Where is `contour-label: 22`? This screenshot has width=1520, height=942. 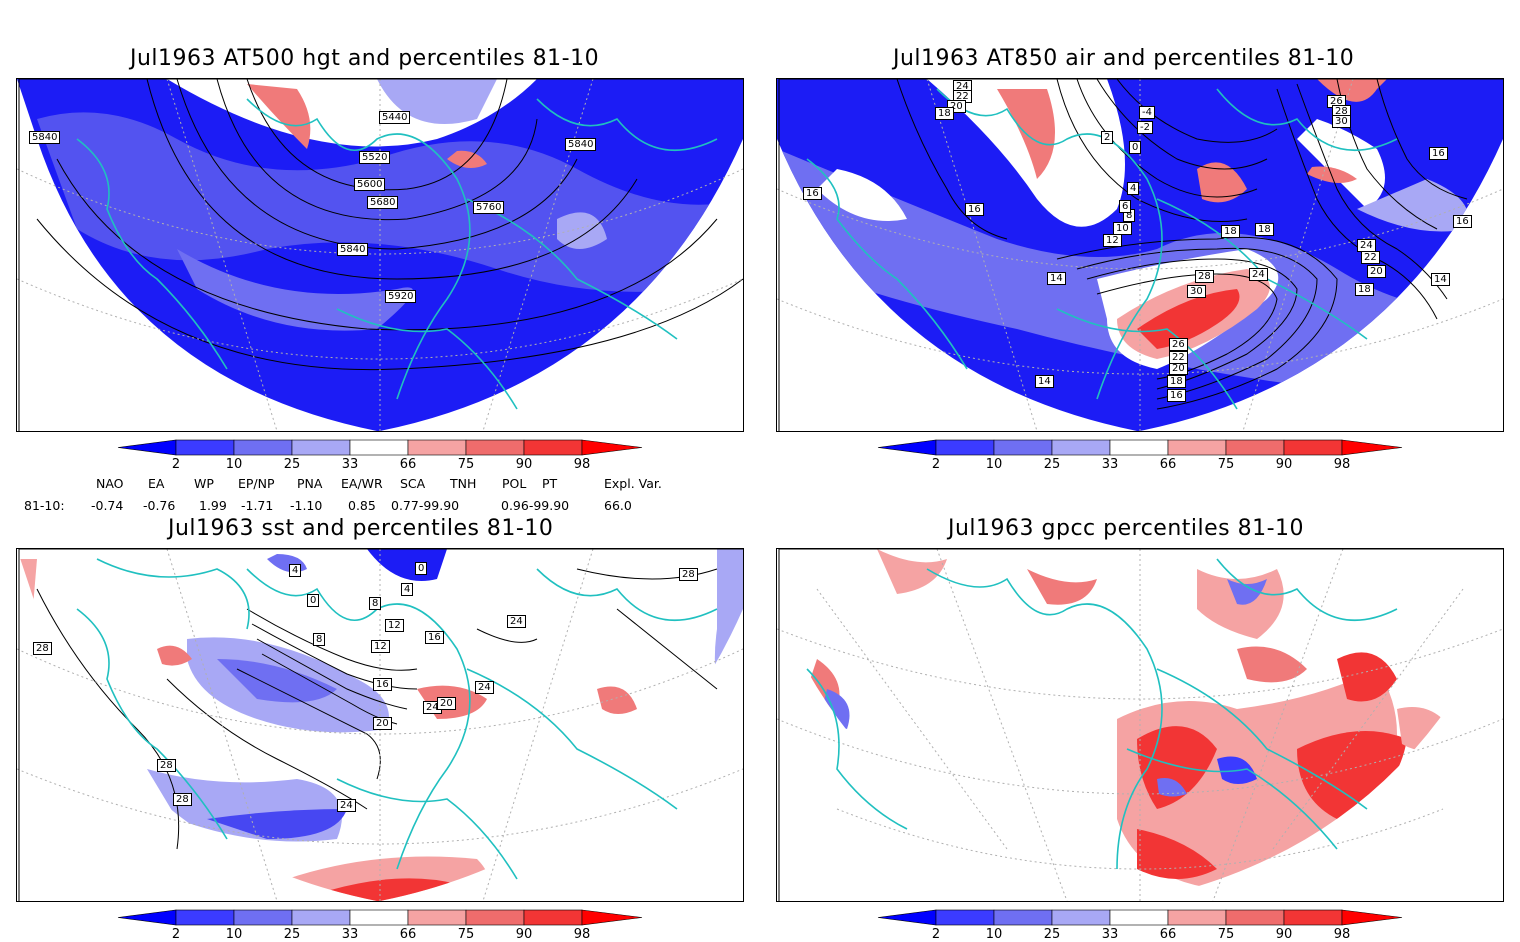 contour-label: 22 is located at coordinates (1178, 357).